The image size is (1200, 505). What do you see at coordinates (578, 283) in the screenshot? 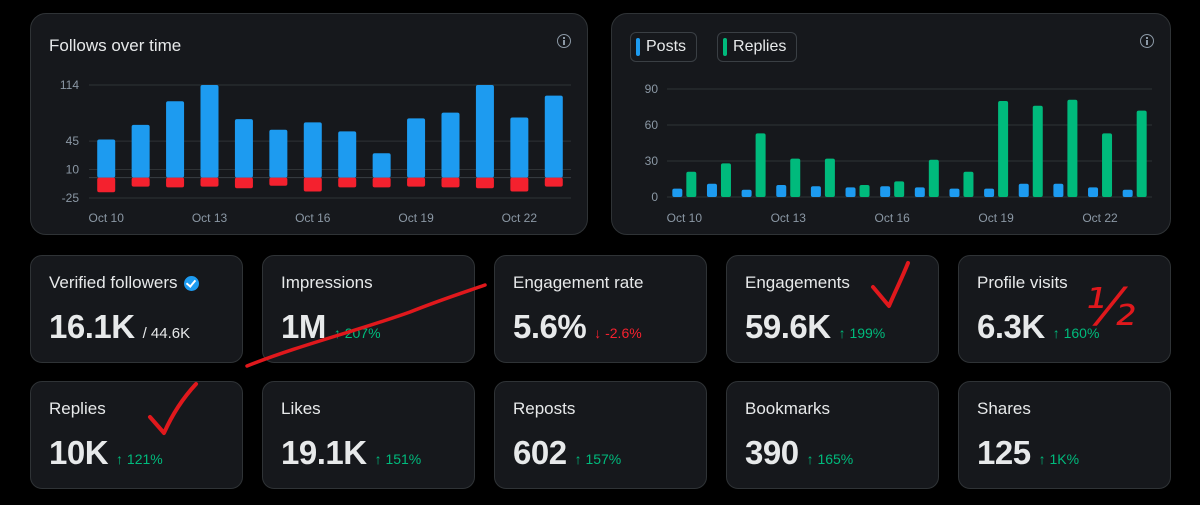
I see `card-label: Engagement rate` at bounding box center [578, 283].